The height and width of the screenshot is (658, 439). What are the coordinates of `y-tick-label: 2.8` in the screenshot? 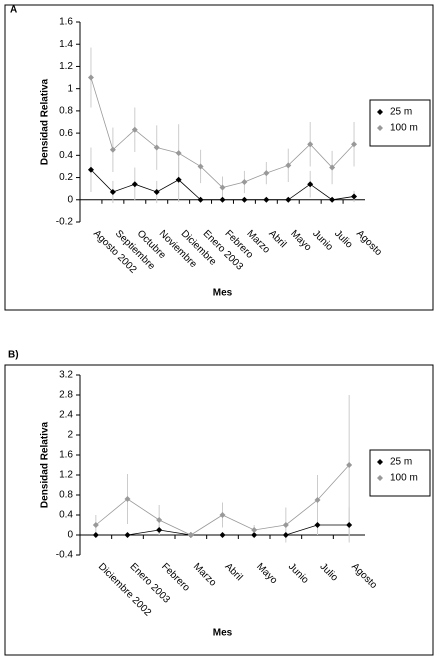 It's located at (66, 395).